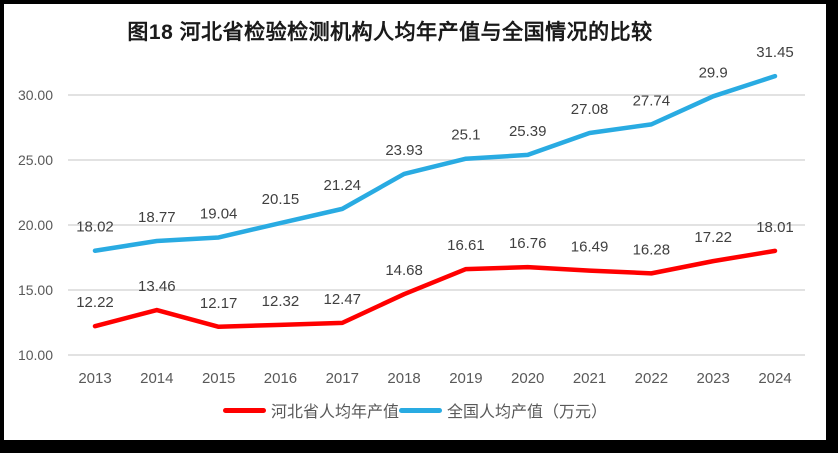 The image size is (838, 453). What do you see at coordinates (465, 135) in the screenshot?
I see `data-label: 25.1` at bounding box center [465, 135].